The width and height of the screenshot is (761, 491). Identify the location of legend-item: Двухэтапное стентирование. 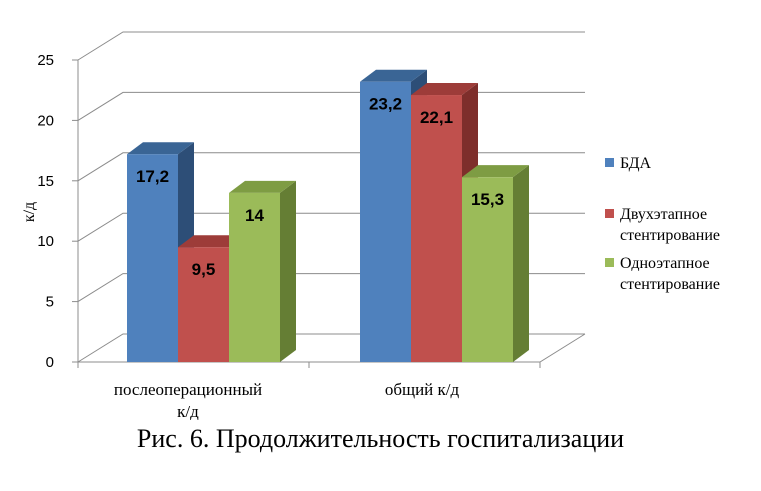
(662, 225).